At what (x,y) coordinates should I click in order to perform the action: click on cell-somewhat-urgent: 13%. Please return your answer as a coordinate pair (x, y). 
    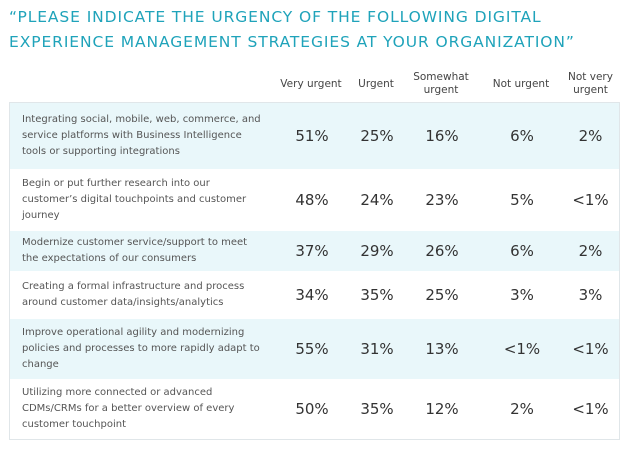
    Looking at the image, I should click on (442, 349).